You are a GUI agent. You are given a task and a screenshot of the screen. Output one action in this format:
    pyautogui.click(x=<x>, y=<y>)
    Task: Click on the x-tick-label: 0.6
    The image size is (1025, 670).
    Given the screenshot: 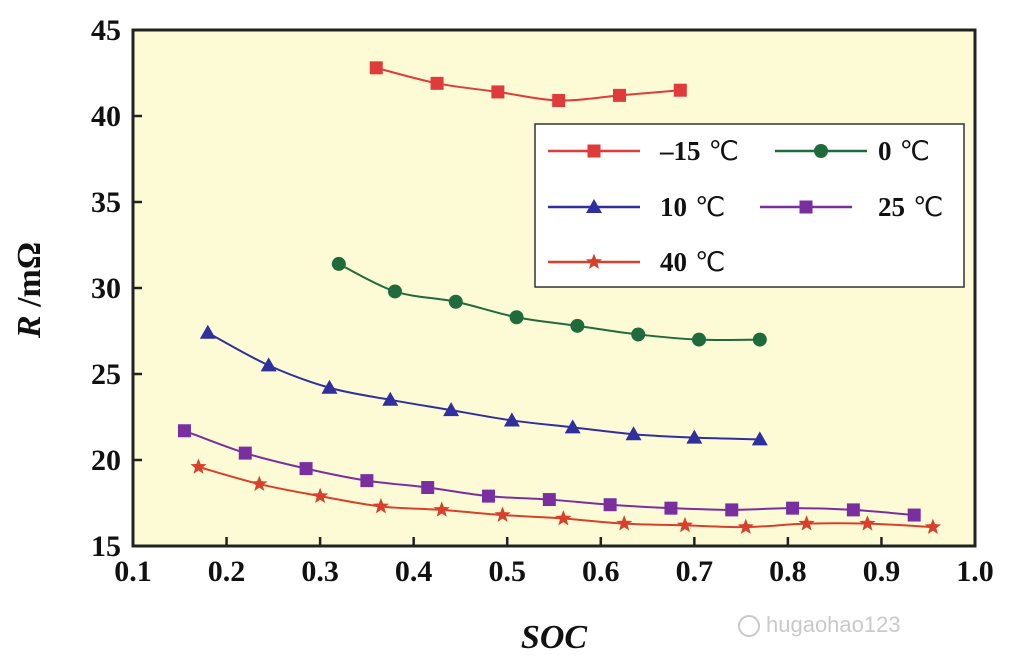 What is the action you would take?
    pyautogui.click(x=601, y=571)
    